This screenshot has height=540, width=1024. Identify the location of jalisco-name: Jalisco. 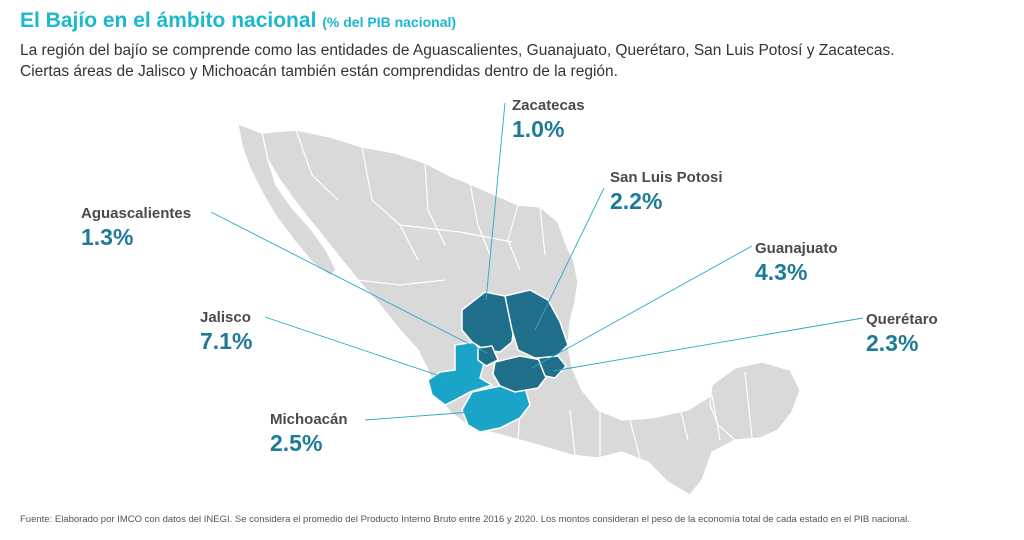
(225, 317).